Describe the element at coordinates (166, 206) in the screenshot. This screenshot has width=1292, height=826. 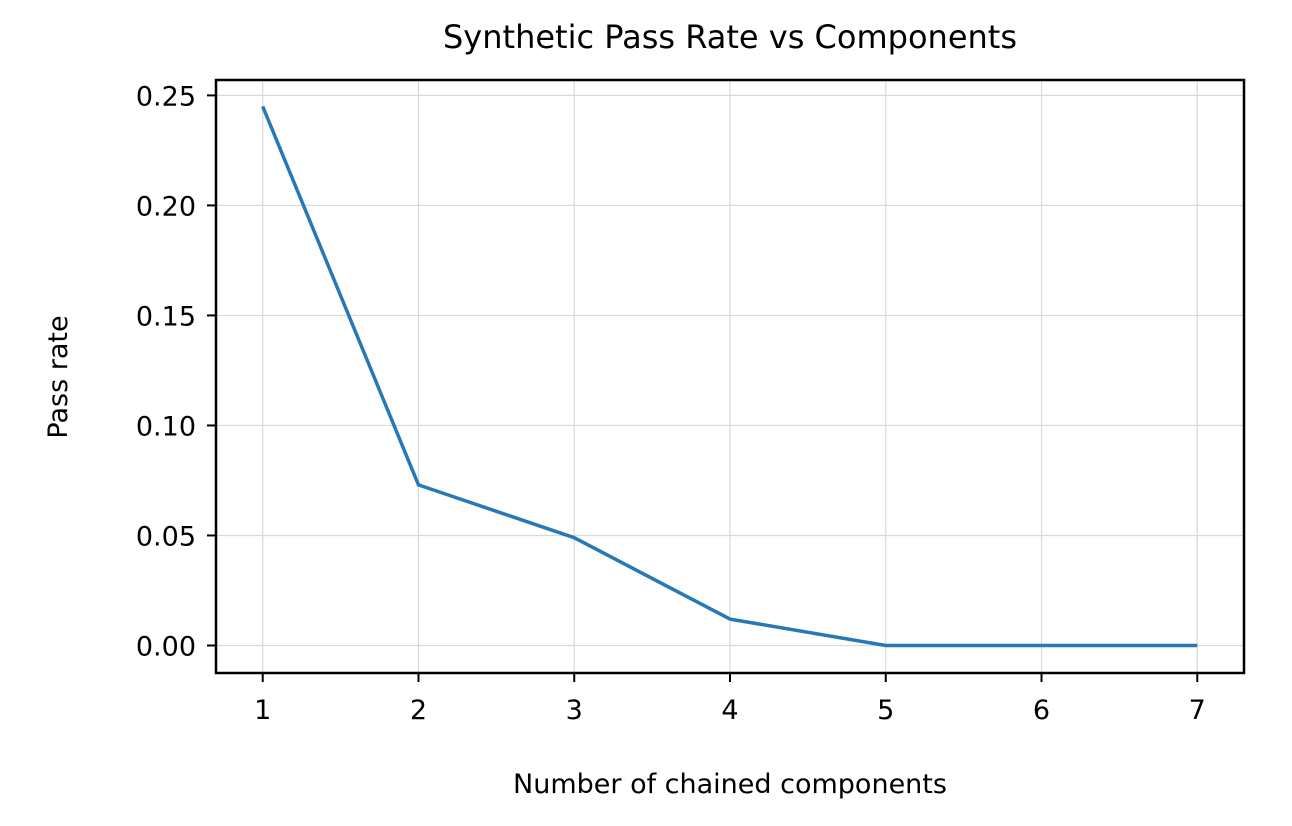
I see `y-tick-label: 0.20` at that location.